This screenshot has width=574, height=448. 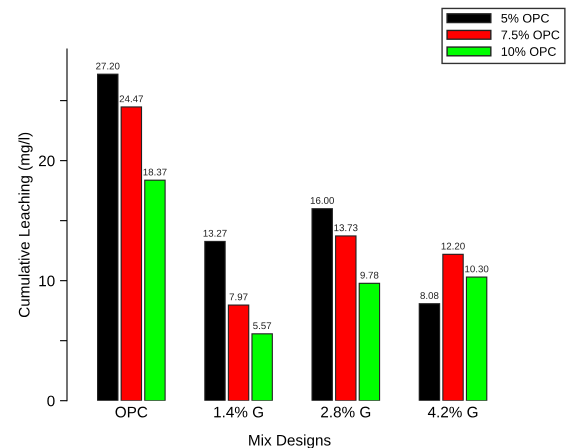 What do you see at coordinates (239, 296) in the screenshot?
I see `data-label: 7.97` at bounding box center [239, 296].